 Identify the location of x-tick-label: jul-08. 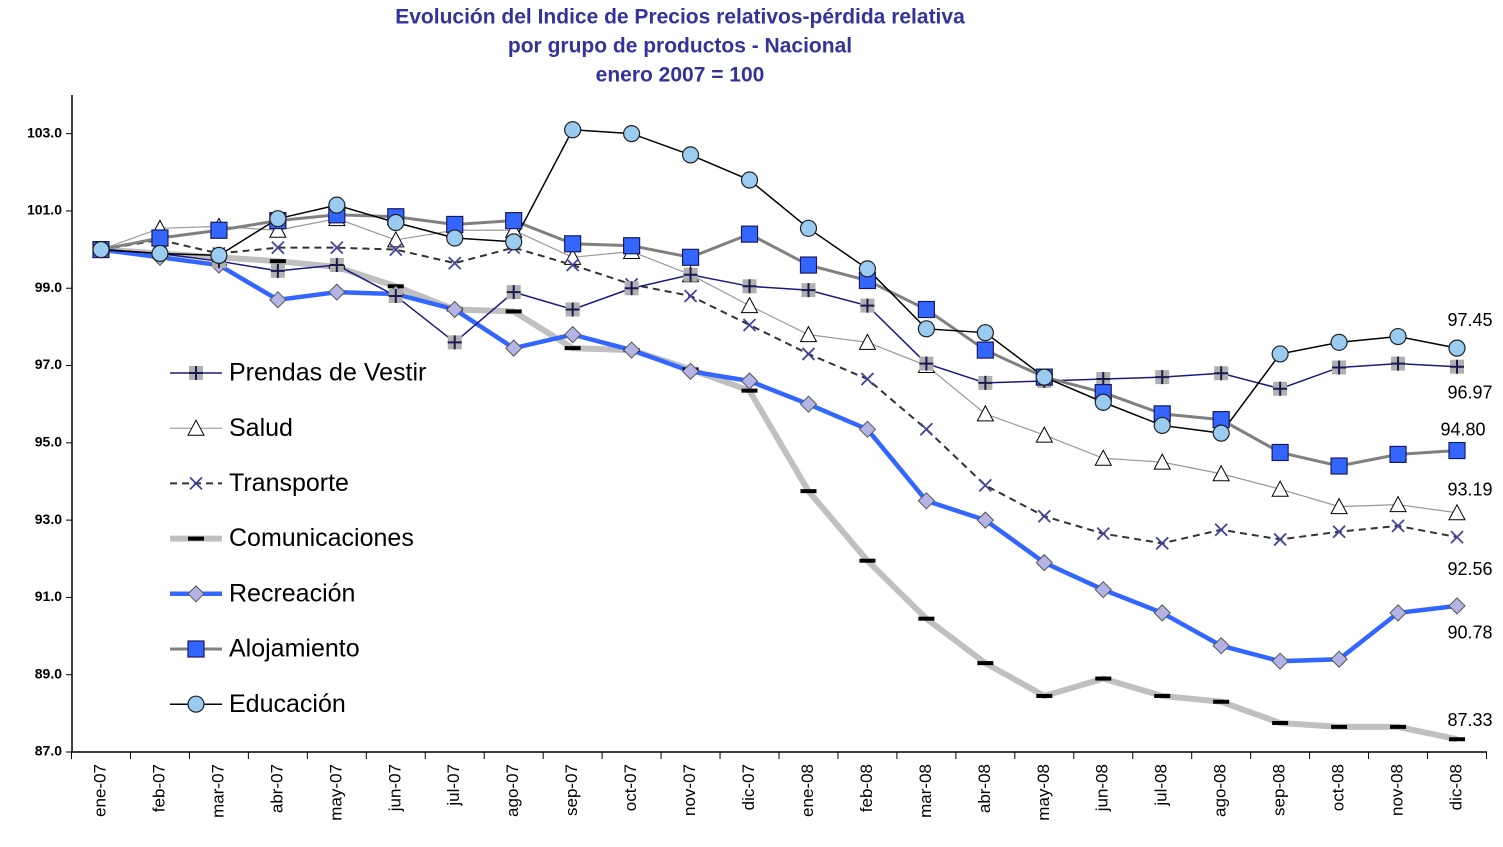
(1161, 785).